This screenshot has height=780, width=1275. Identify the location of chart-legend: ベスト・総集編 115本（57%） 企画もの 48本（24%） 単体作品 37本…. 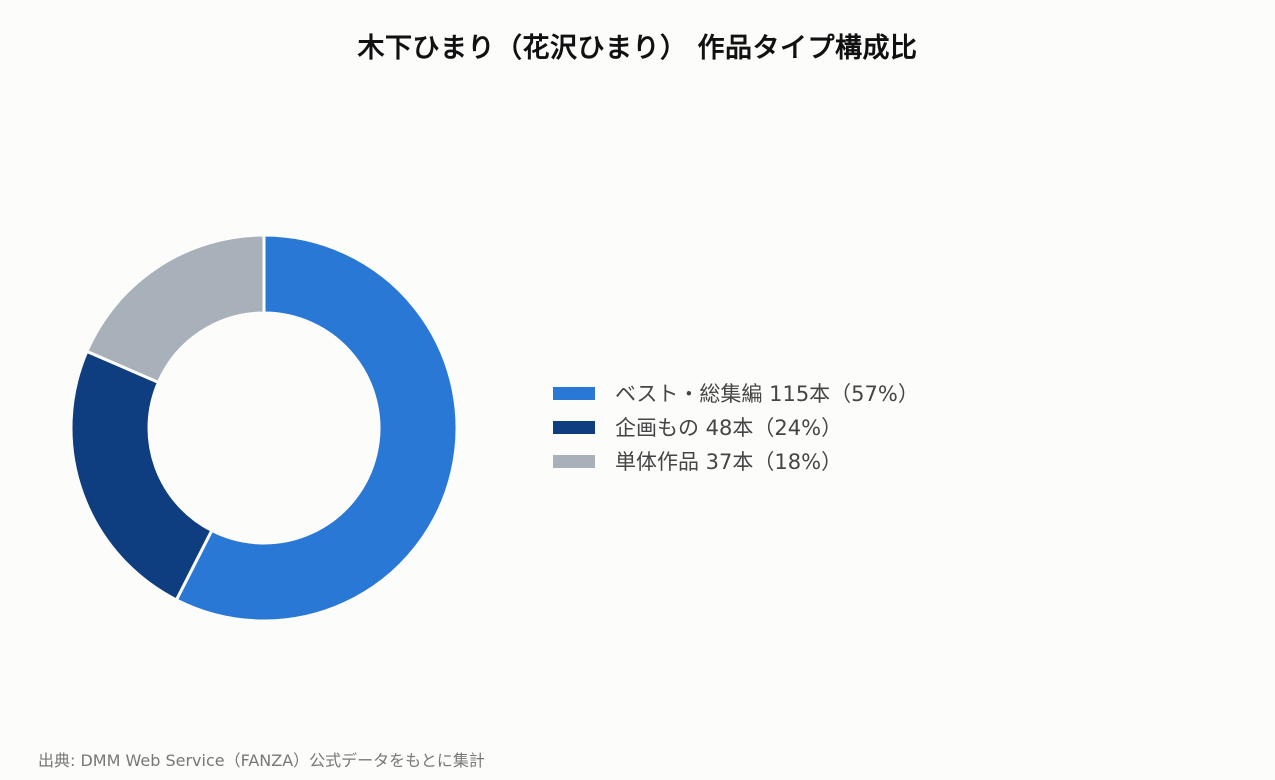
(736, 427).